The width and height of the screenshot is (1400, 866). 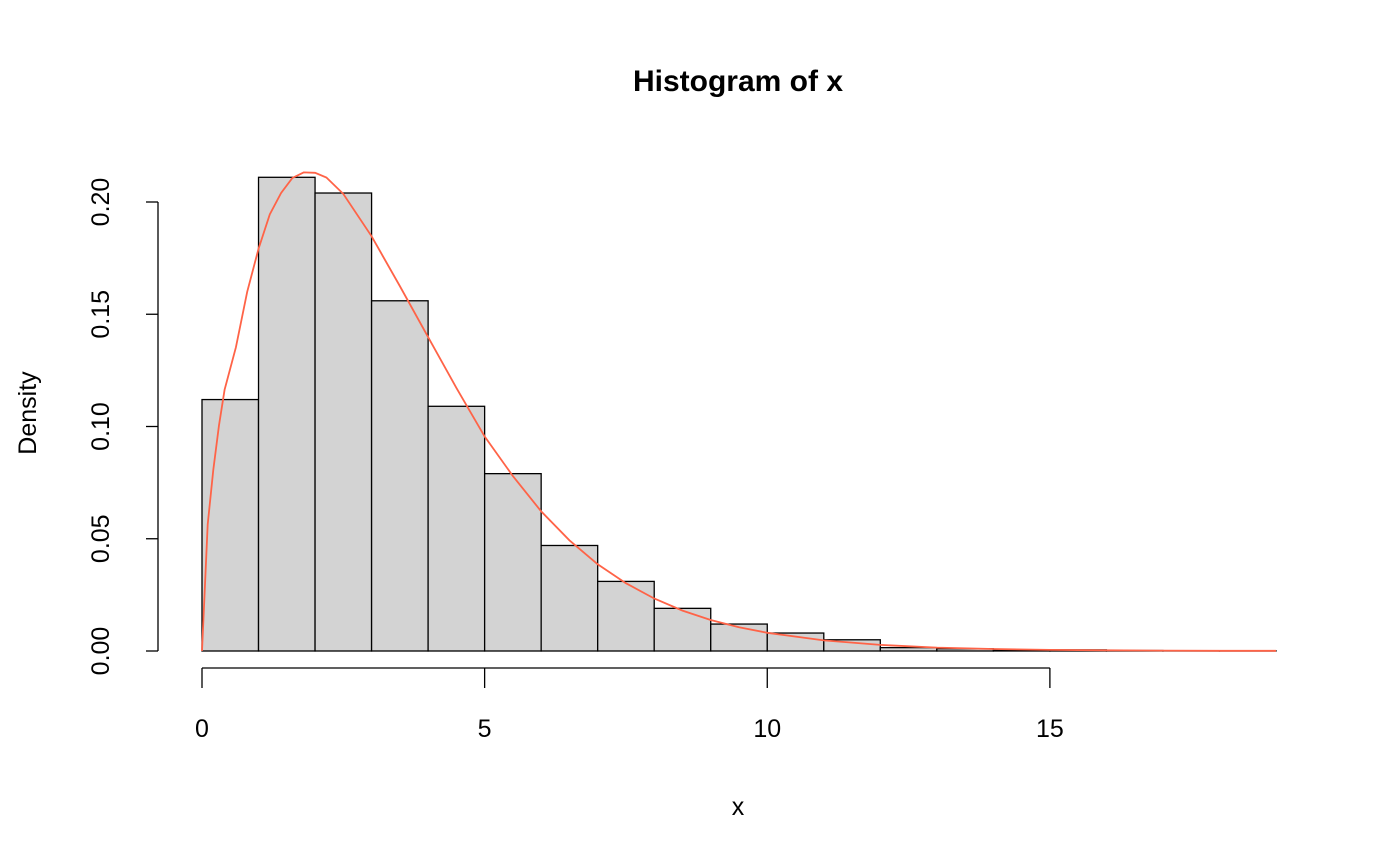 I want to click on y-axis-title: Density, so click(x=28, y=413).